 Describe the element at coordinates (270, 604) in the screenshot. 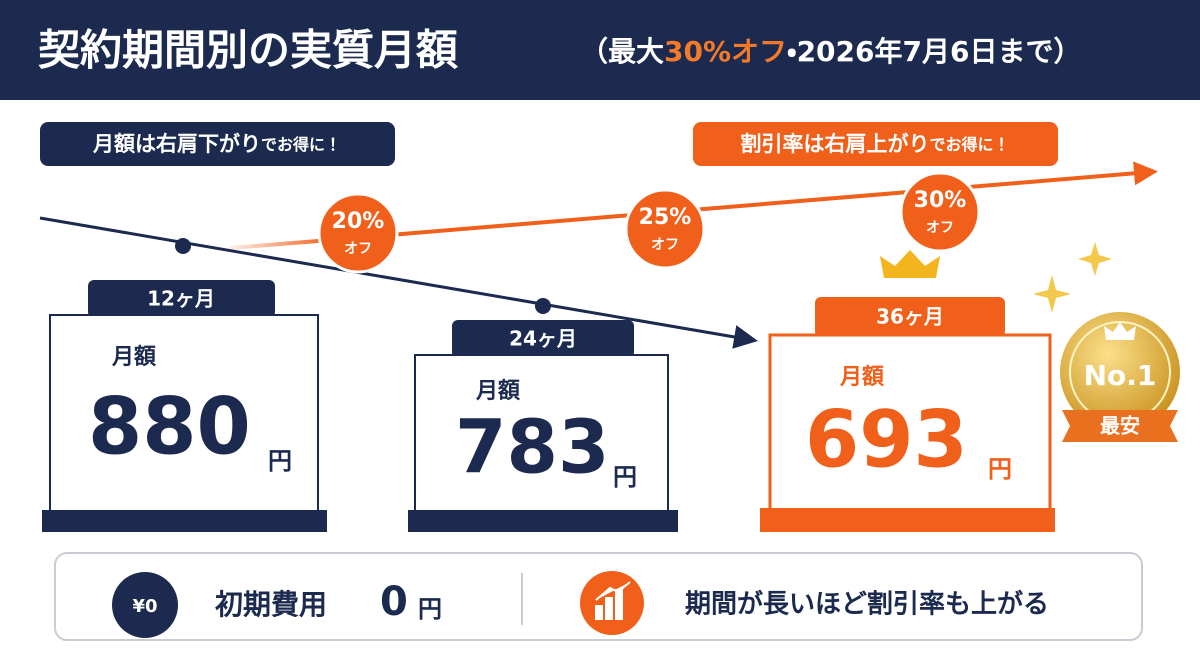

I see `fee-label: 初期費用` at that location.